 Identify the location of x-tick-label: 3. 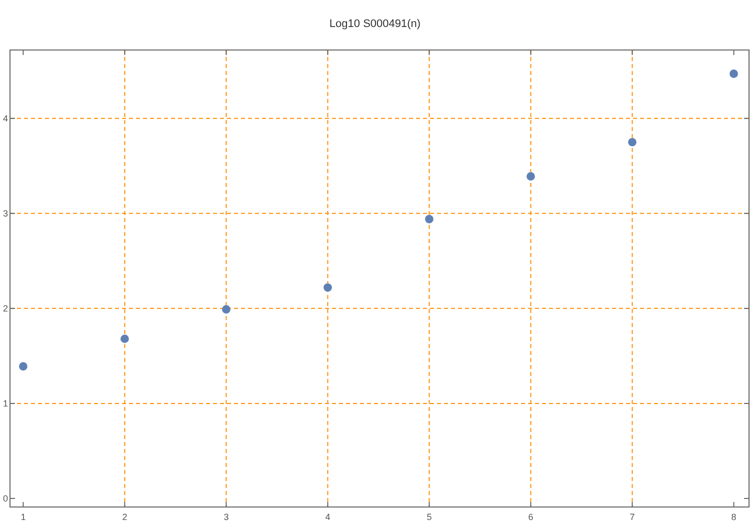
(226, 517).